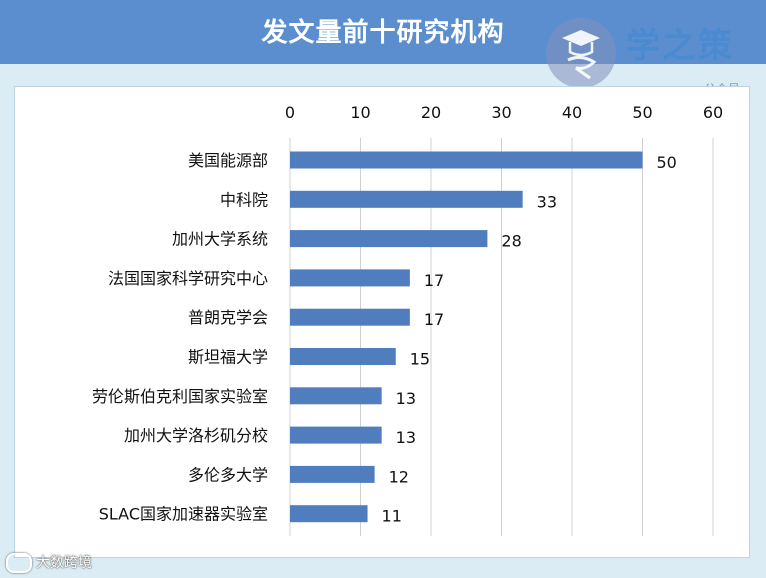  Describe the element at coordinates (19, 563) in the screenshot. I see `chat-bubble-icon` at that location.